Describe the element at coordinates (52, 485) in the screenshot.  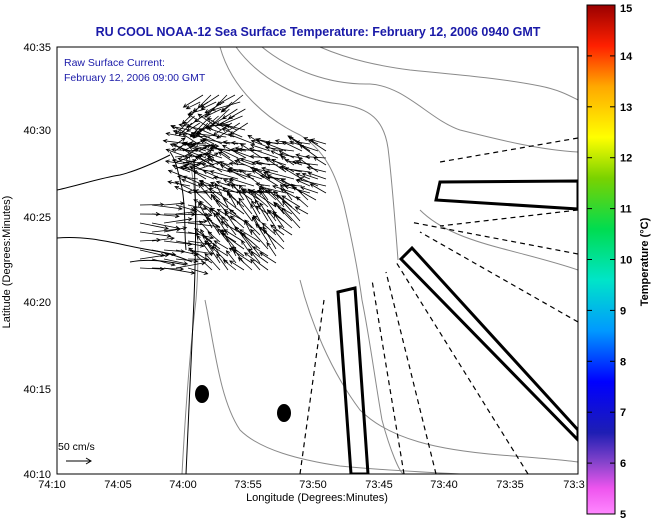
I see `x-tick-label: 74:10` at that location.